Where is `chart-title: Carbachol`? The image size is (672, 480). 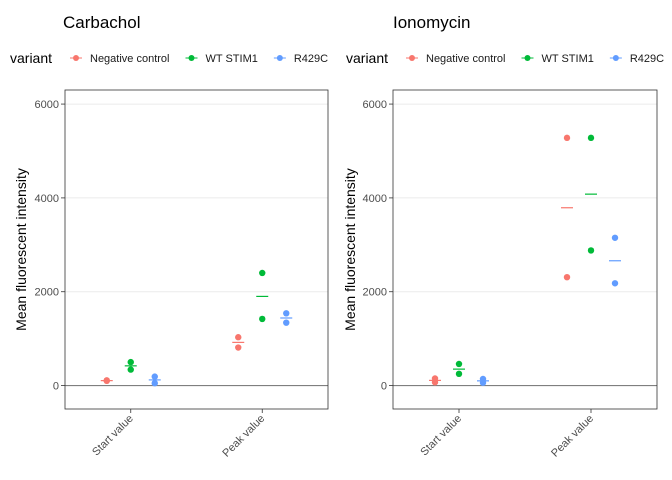 chart-title: Carbachol is located at coordinates (102, 22).